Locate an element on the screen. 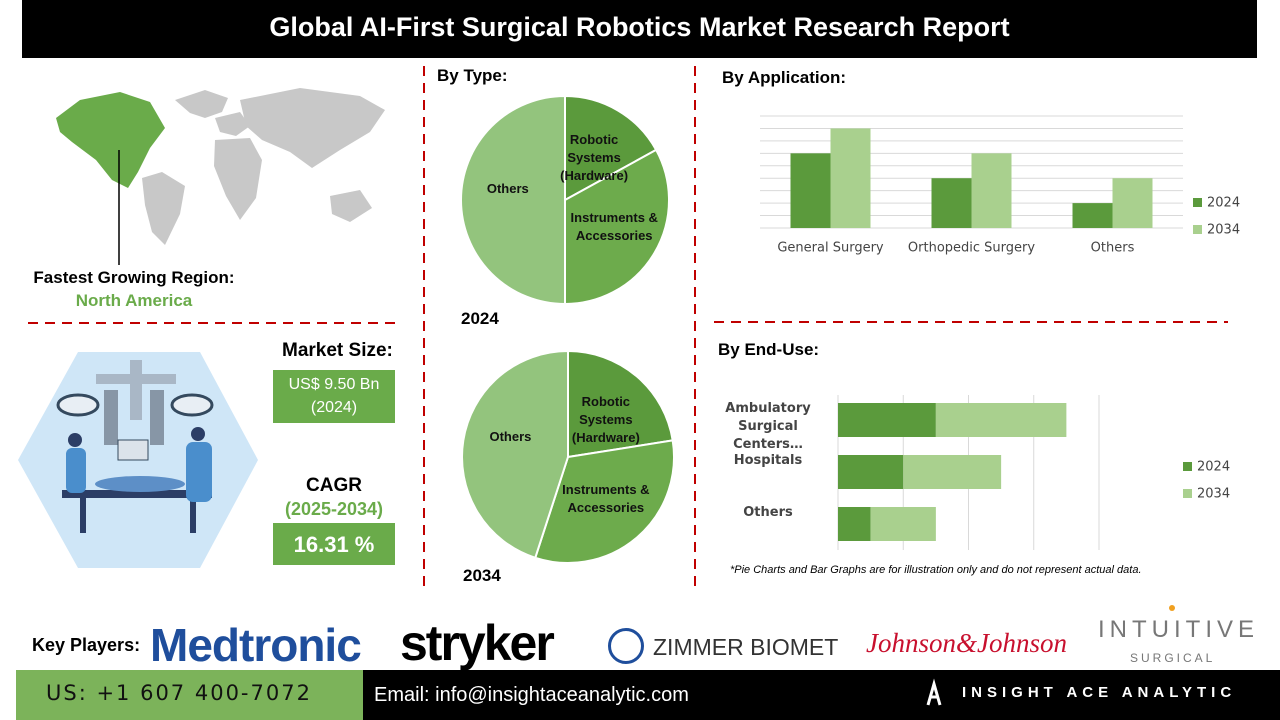 The width and height of the screenshot is (1280, 720). market-size-box is located at coordinates (334, 396).